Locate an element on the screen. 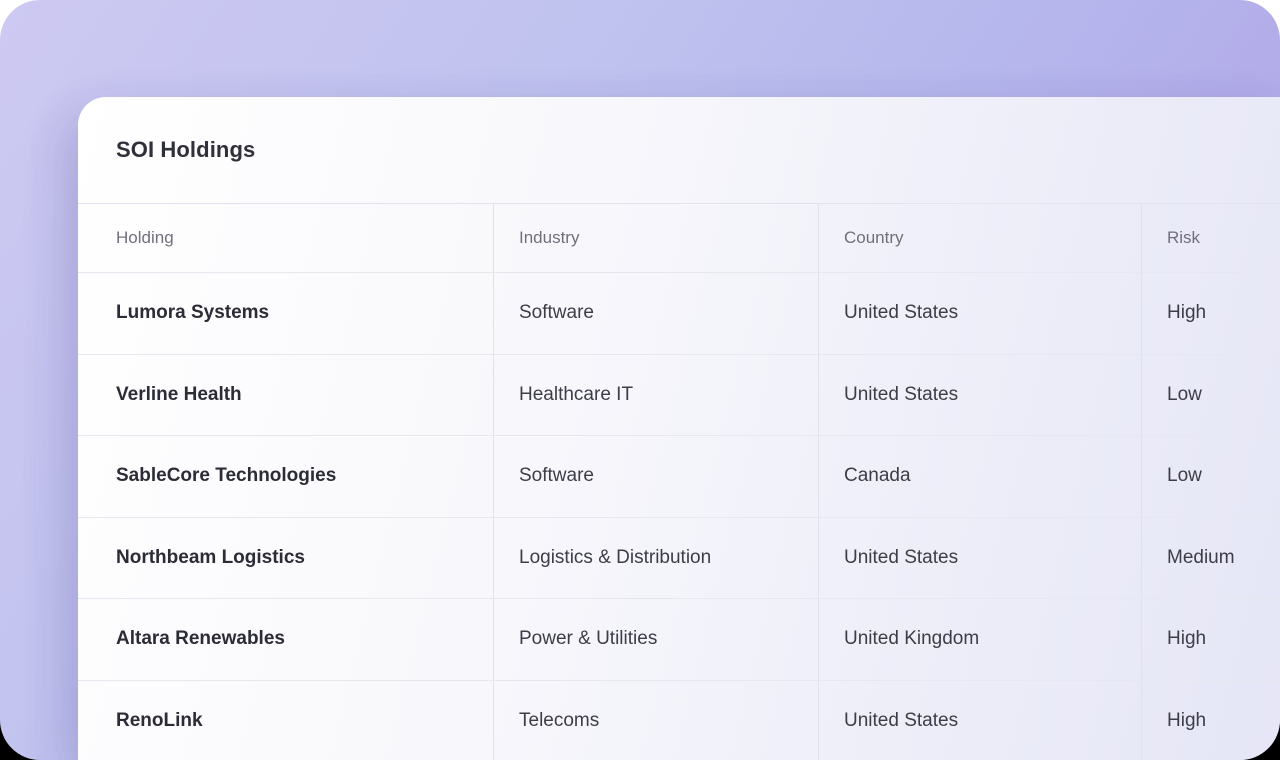 This screenshot has height=760, width=1280. column-header-risk: Risk is located at coordinates (1210, 238).